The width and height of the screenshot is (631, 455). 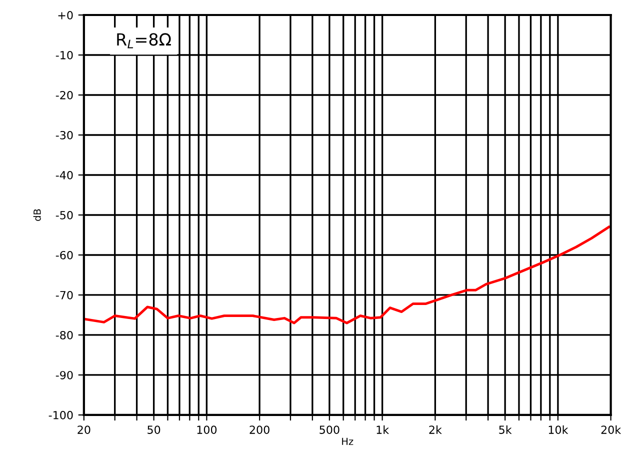 I want to click on x-tick-label: 50, so click(x=154, y=430).